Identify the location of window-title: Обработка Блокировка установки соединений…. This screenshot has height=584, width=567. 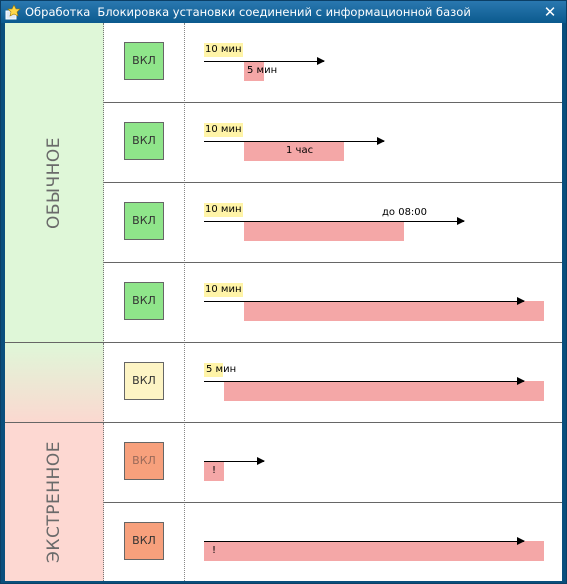
(248, 12).